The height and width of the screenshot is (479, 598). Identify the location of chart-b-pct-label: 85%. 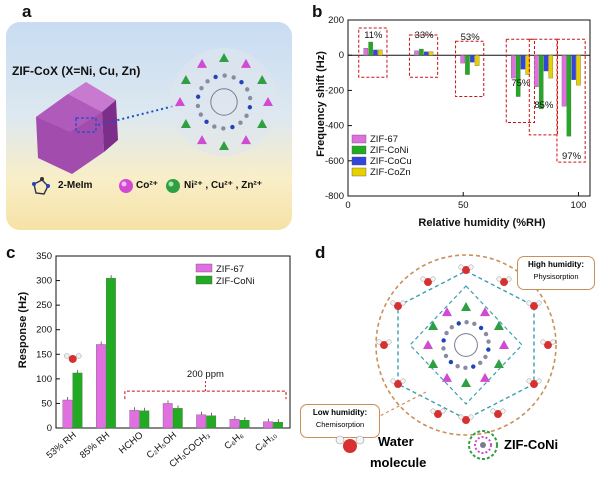
(544, 105).